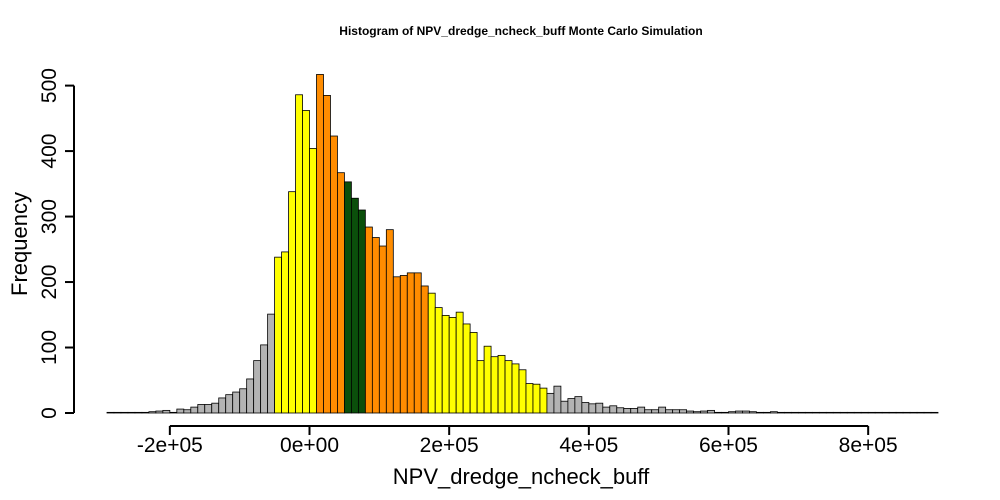  What do you see at coordinates (49, 85) in the screenshot?
I see `y-tick-label: 500` at bounding box center [49, 85].